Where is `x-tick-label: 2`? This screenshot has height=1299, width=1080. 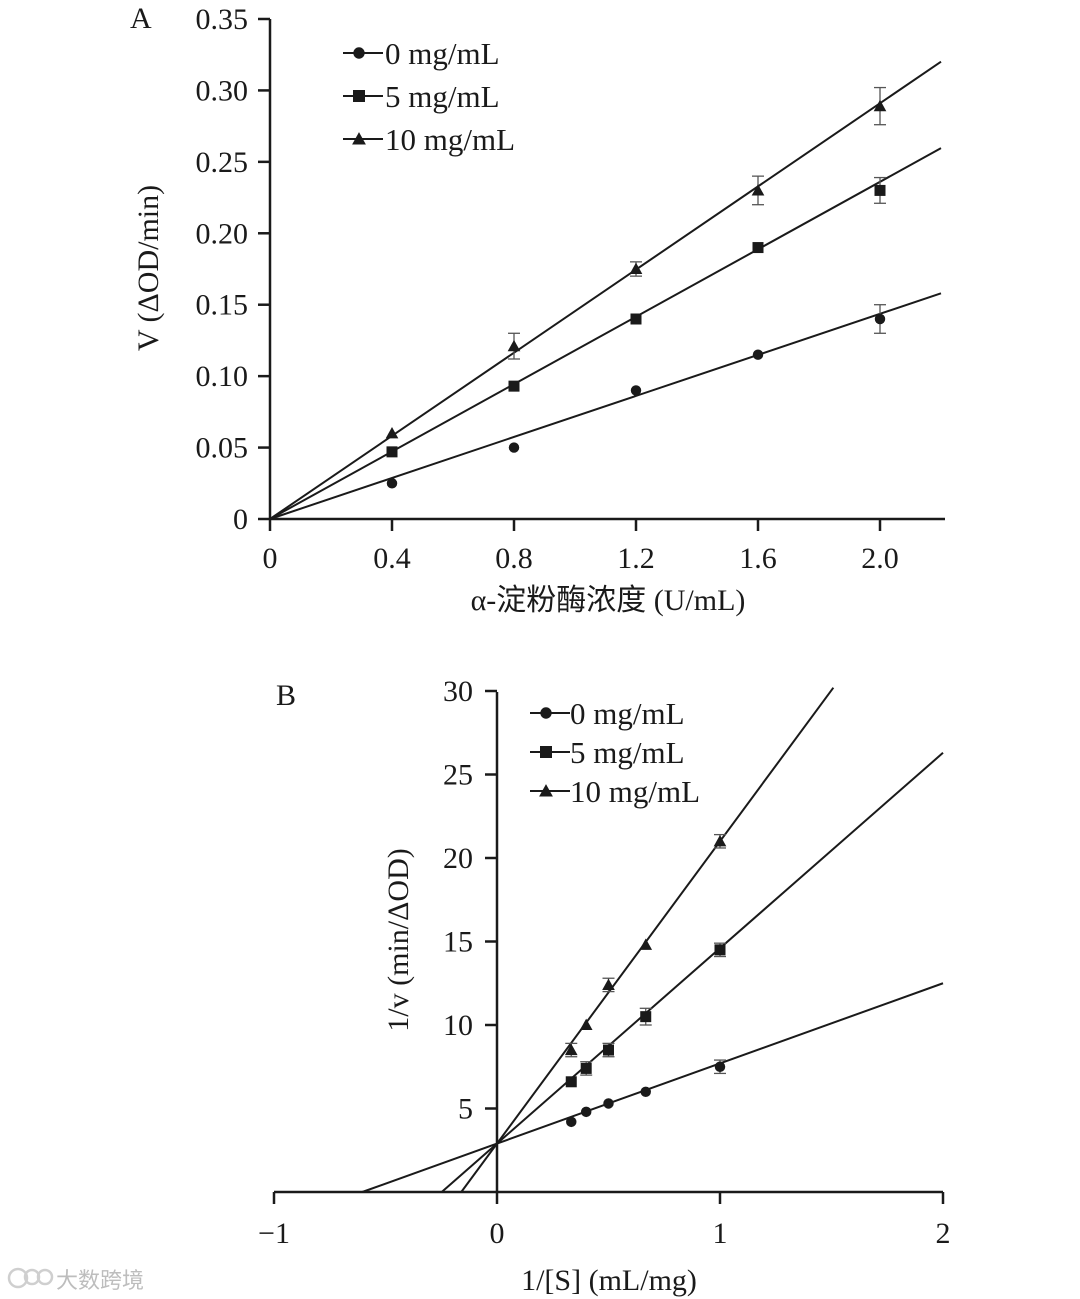 x-tick-label: 2 is located at coordinates (943, 1233).